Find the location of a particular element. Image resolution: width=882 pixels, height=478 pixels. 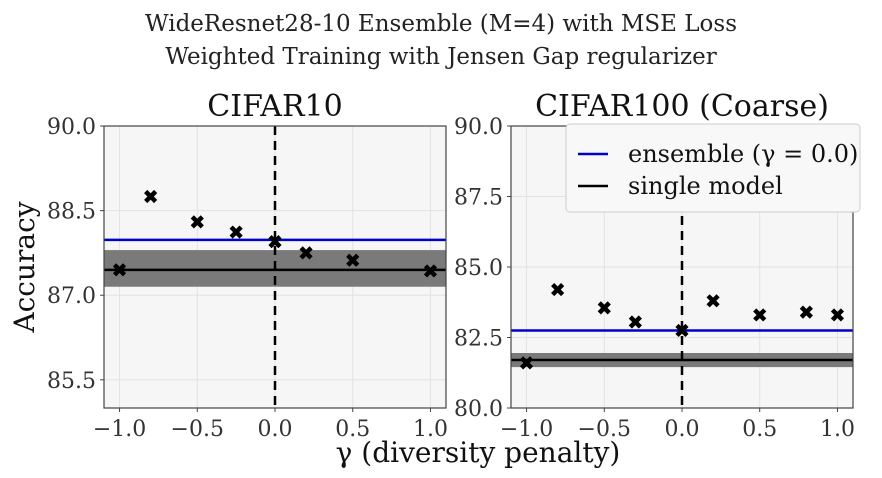

title-right: CIFAR100 (Coarse) is located at coordinates (682, 106).